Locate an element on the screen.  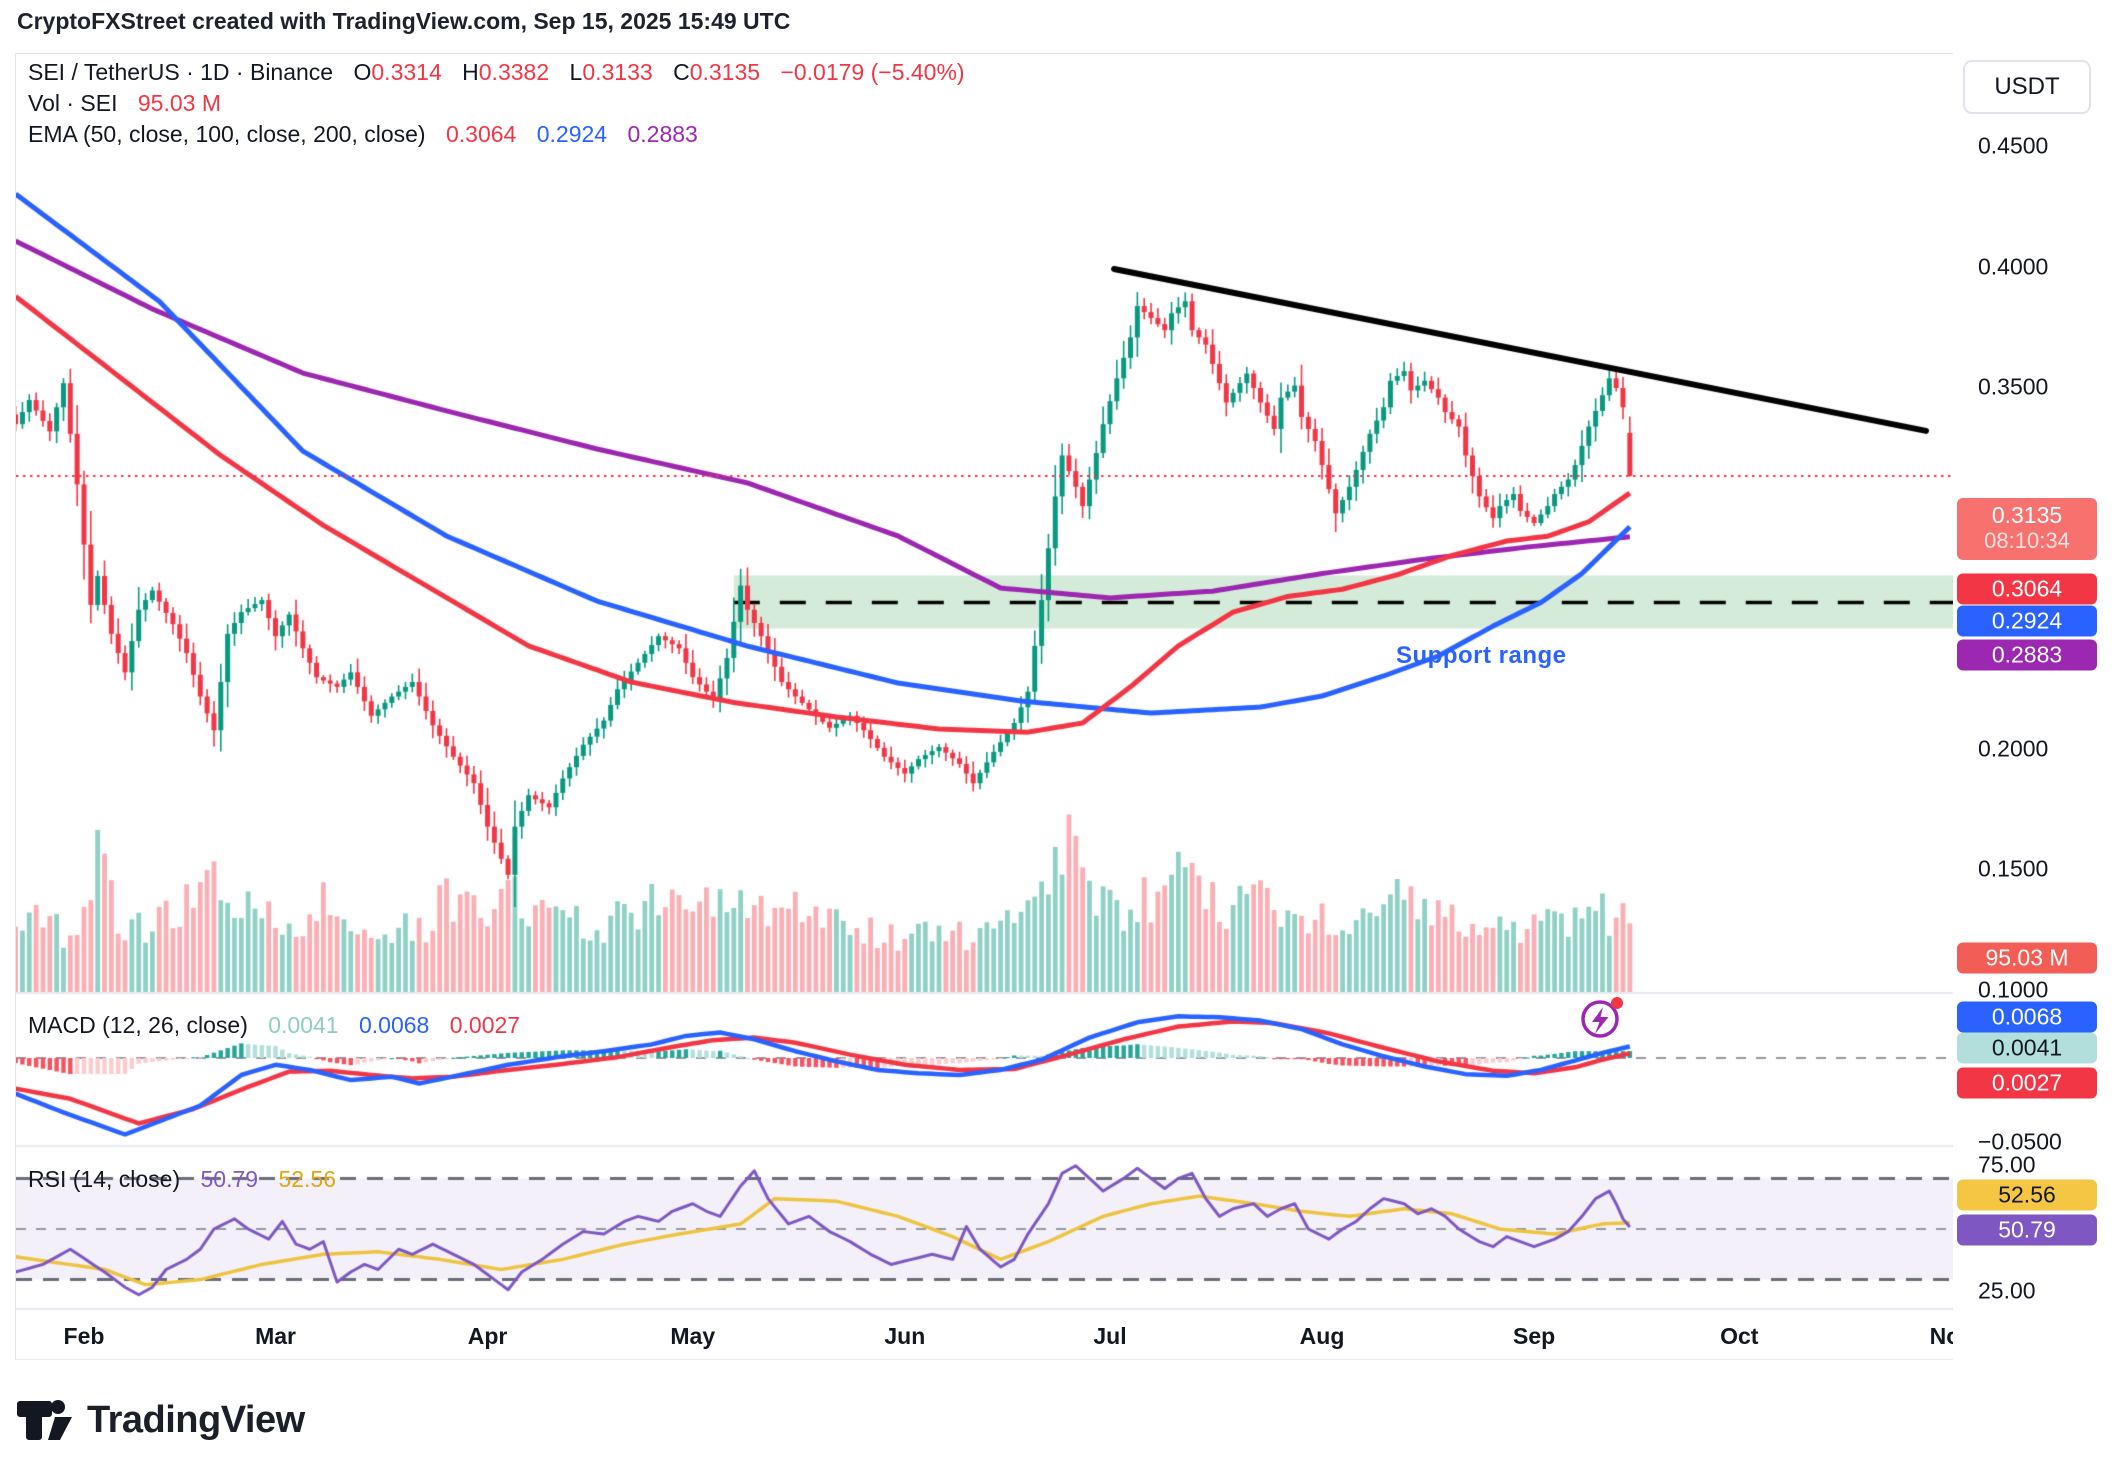
open-label: O is located at coordinates (362, 72).